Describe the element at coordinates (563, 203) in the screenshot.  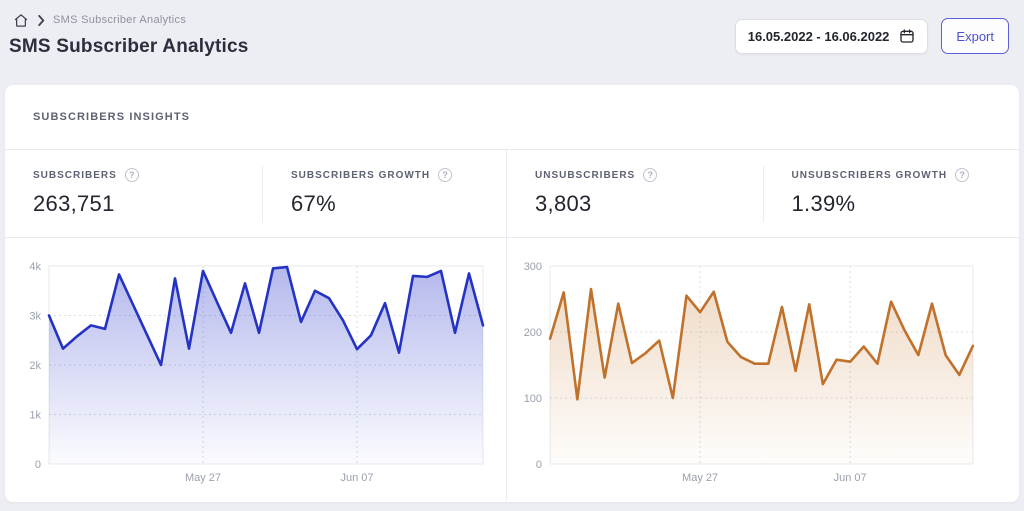
I see `stat-unsubscribers-value: 3,803` at that location.